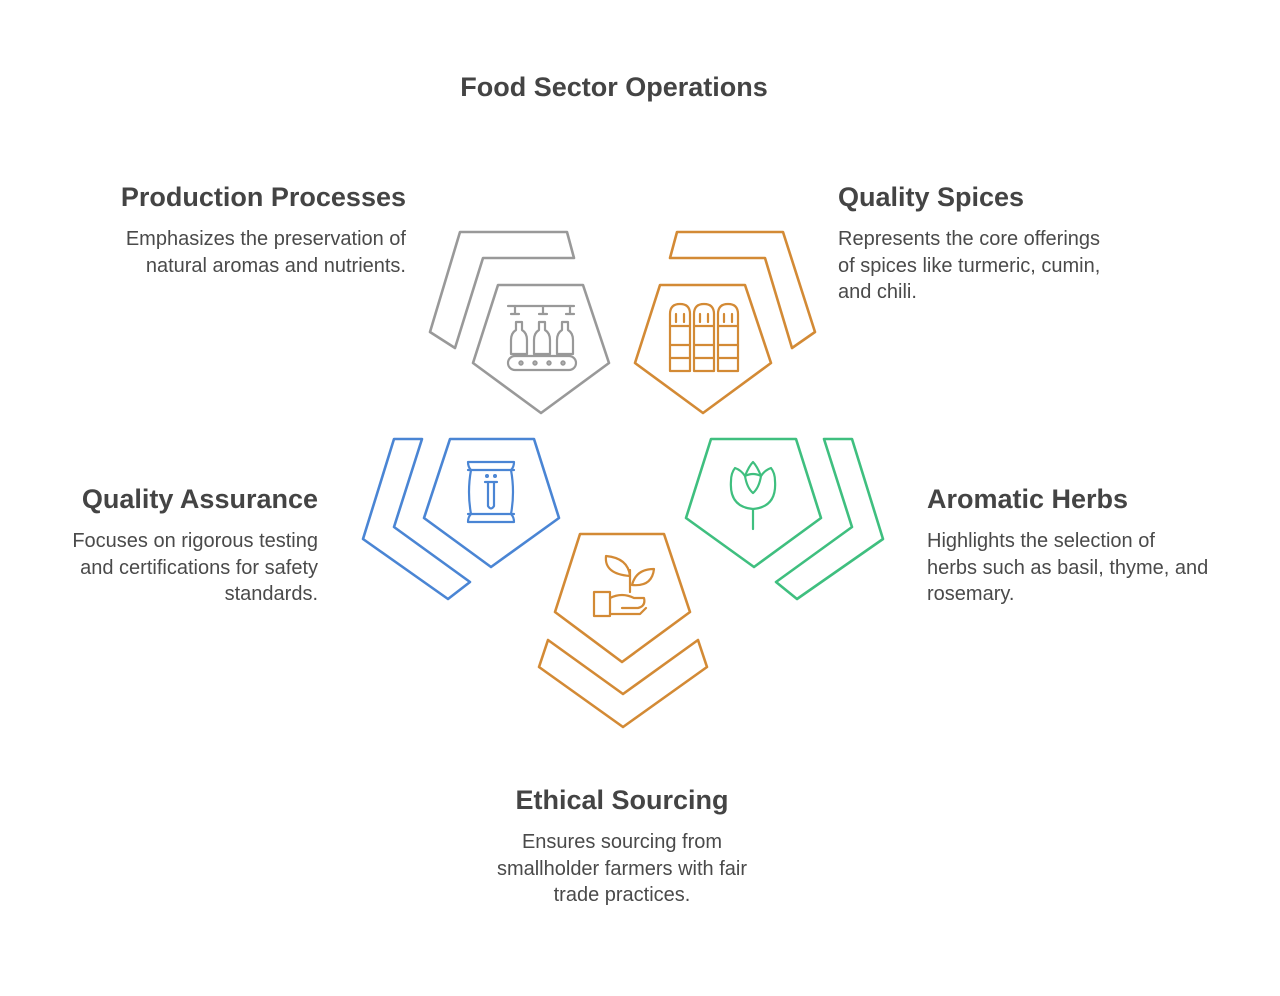 Image resolution: width=1280 pixels, height=996 pixels. What do you see at coordinates (416, 519) in the screenshot?
I see `assurance-outer-chevron` at bounding box center [416, 519].